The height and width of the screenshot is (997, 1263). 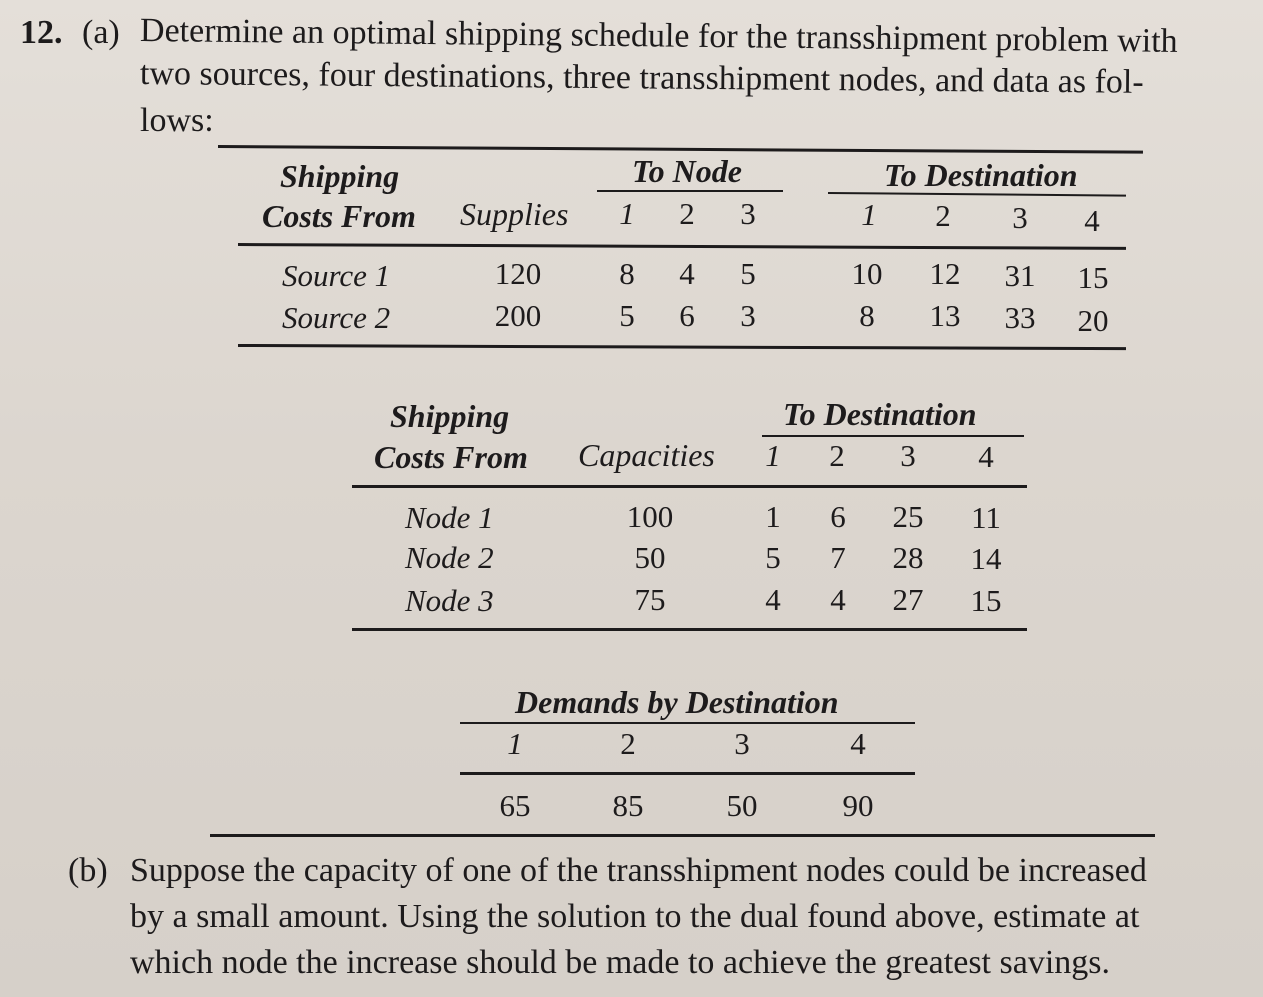 What do you see at coordinates (748, 213) in the screenshot?
I see `table1-node-col-3: 3` at bounding box center [748, 213].